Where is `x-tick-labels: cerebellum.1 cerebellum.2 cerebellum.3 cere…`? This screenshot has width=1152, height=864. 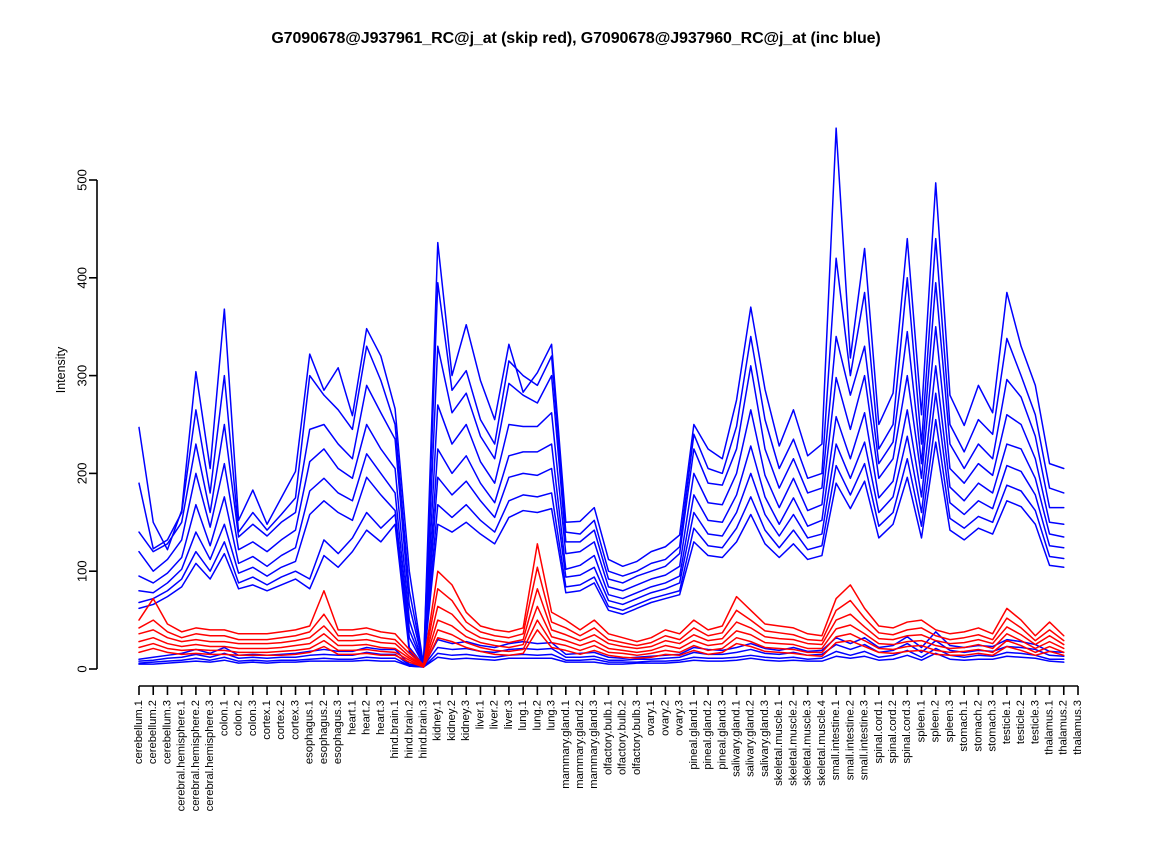 x-tick-labels: cerebellum.1 cerebellum.2 cerebellum.3 cere… is located at coordinates (608, 755).